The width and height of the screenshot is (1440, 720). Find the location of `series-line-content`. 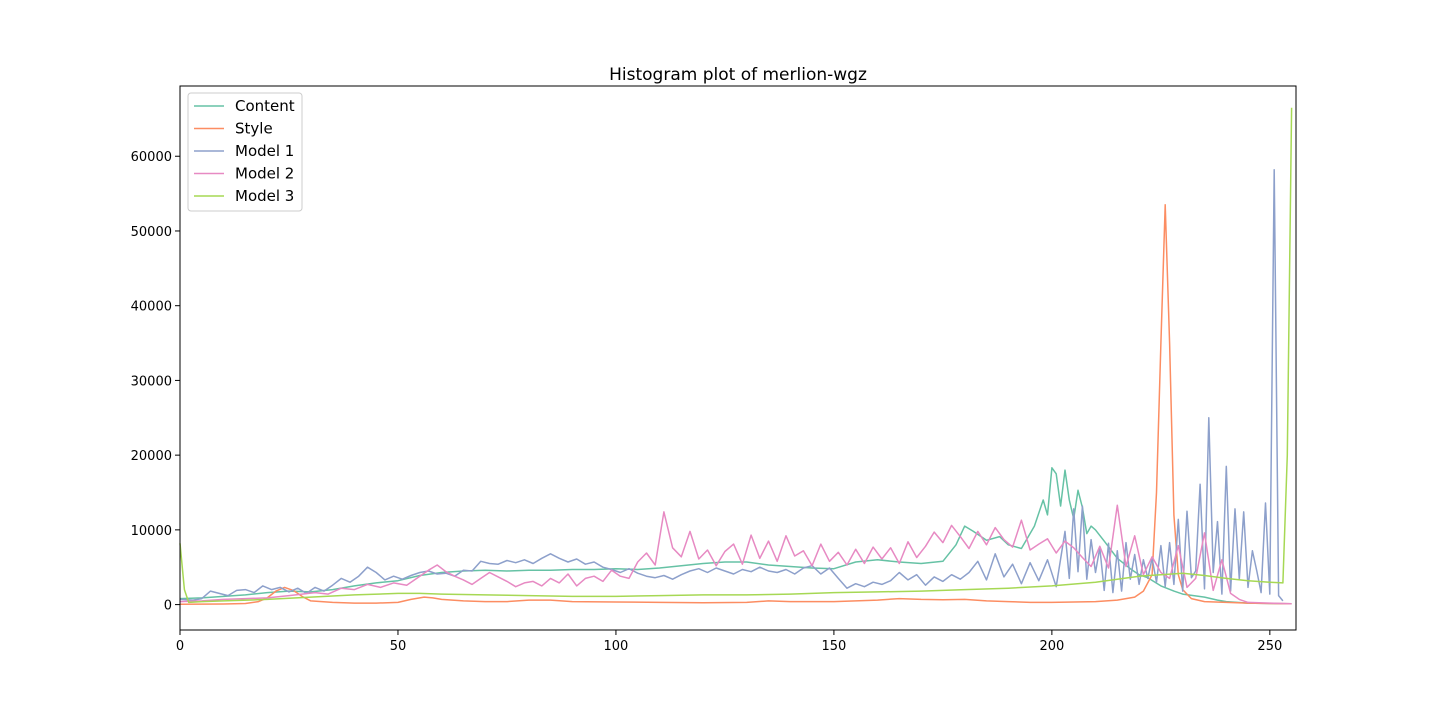

series-line-content is located at coordinates (735, 536).